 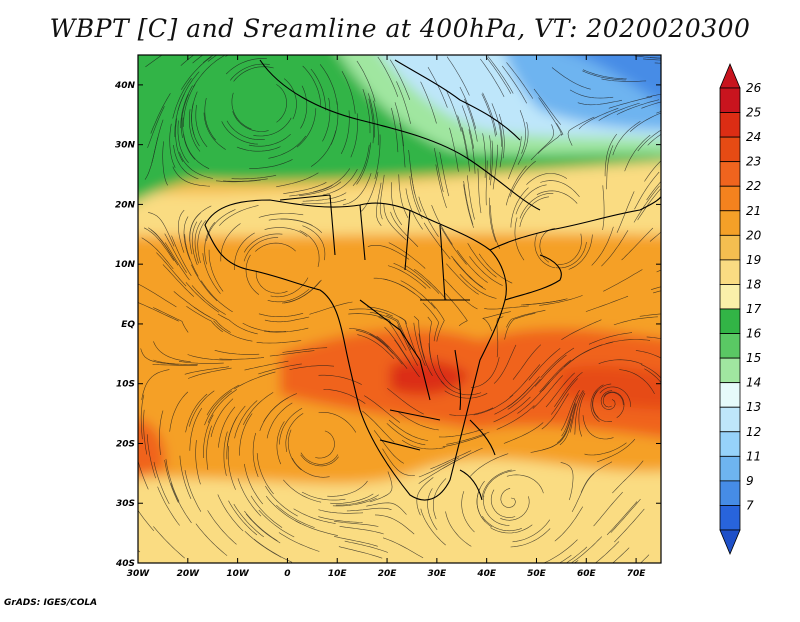 What do you see at coordinates (754, 284) in the screenshot?
I see `colorbar-label: 18` at bounding box center [754, 284].